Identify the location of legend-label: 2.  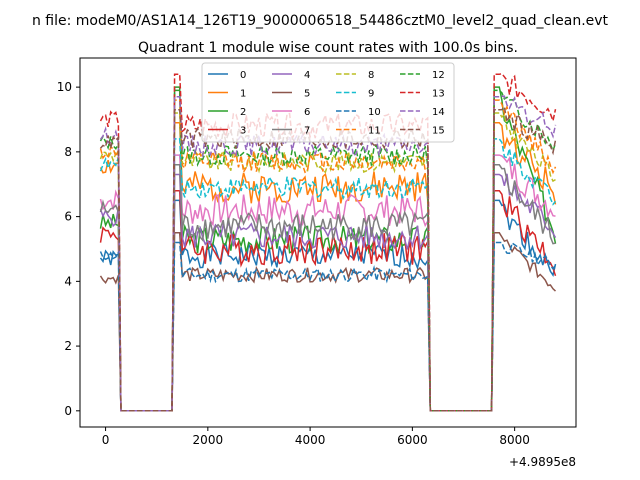
(243, 112).